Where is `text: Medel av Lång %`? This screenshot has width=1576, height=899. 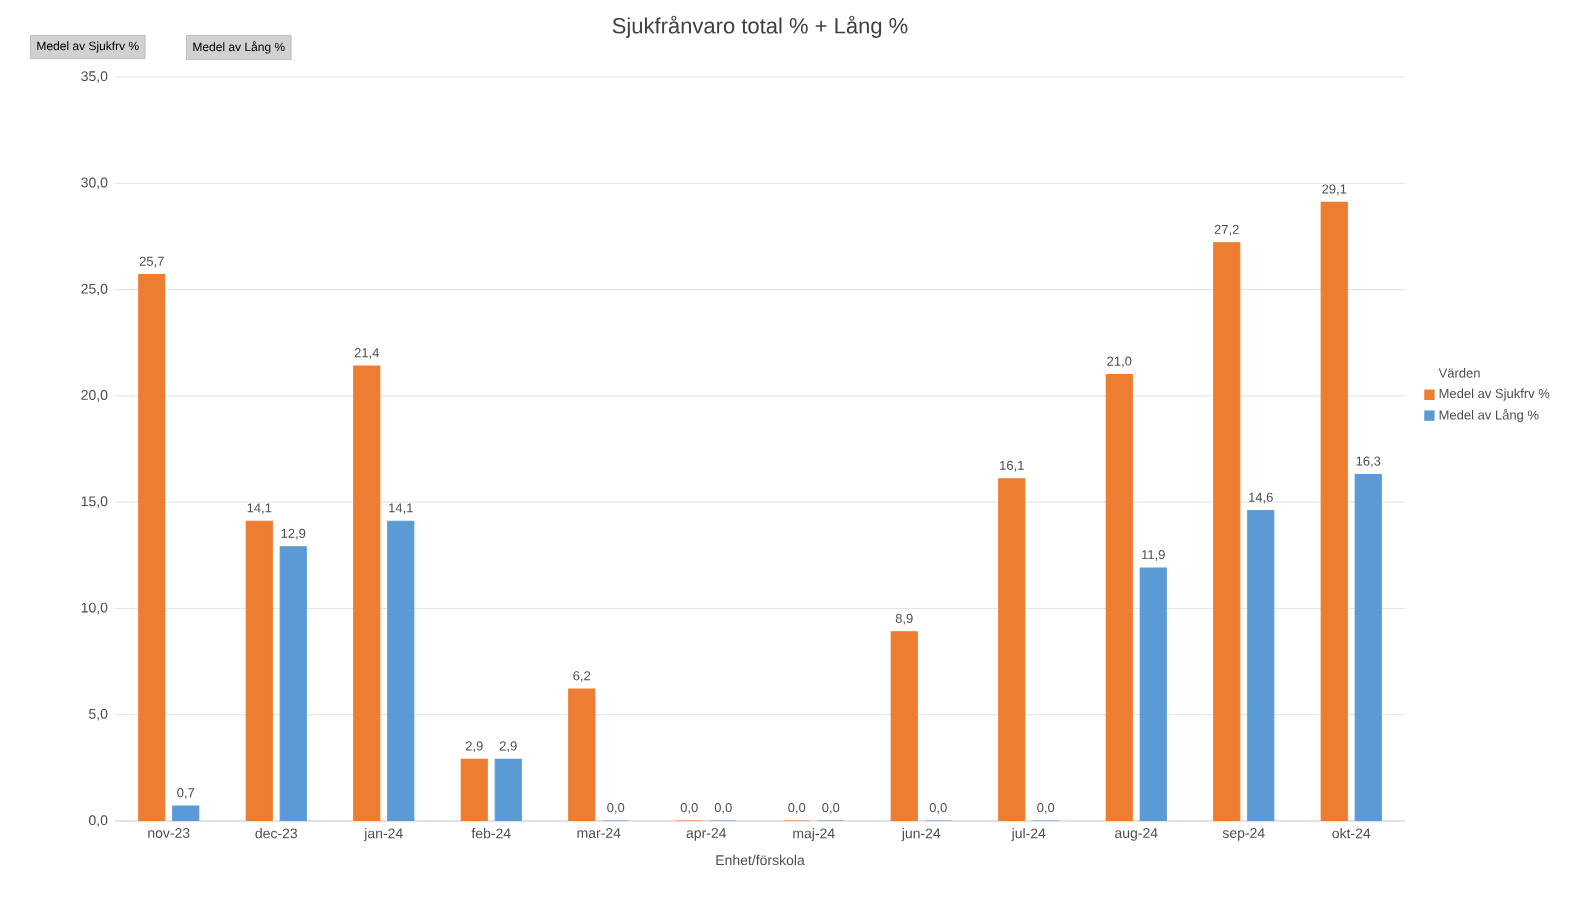 text: Medel av Lång % is located at coordinates (239, 47).